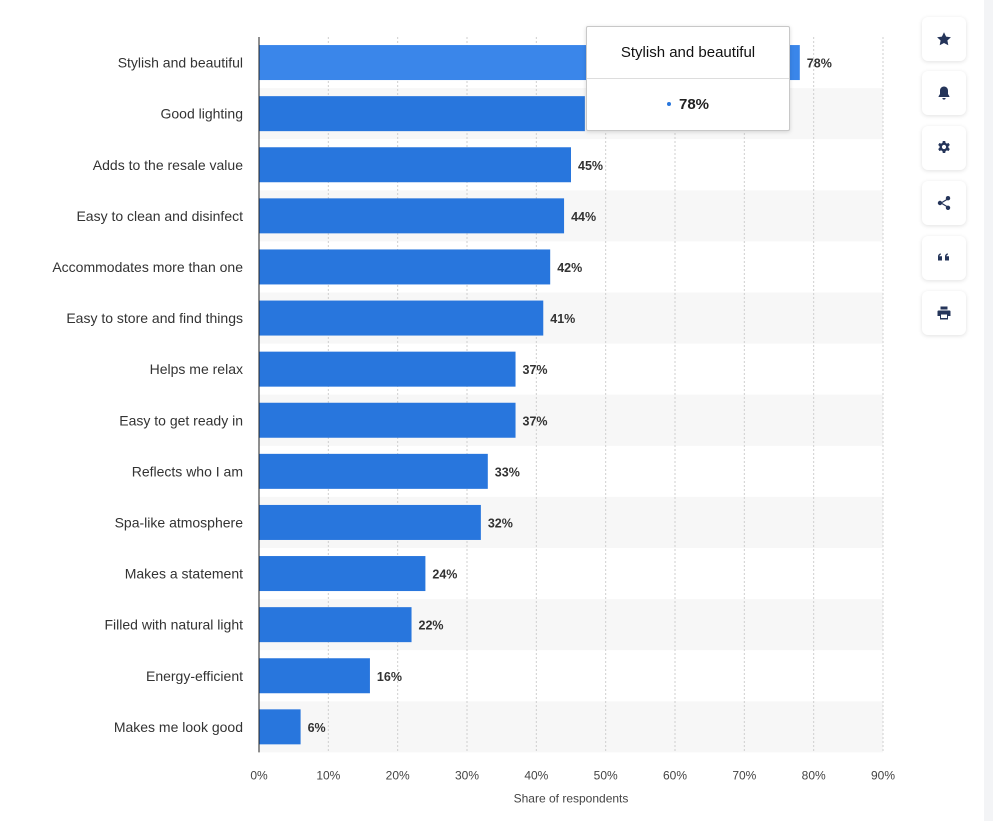 This screenshot has width=993, height=821. I want to click on value-label: 6%, so click(317, 728).